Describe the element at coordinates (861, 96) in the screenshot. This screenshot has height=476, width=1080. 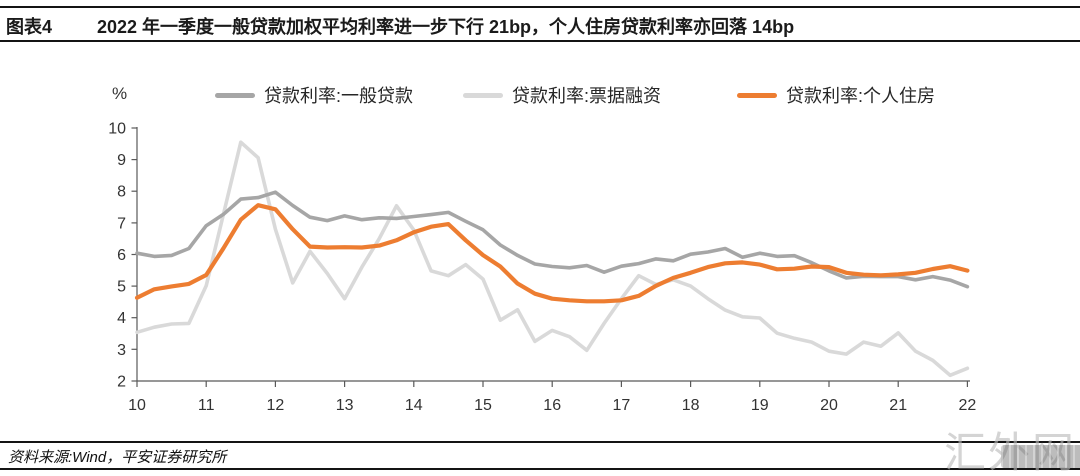
I see `legend-label-personal-housing: 贷款利率:个人住房` at that location.